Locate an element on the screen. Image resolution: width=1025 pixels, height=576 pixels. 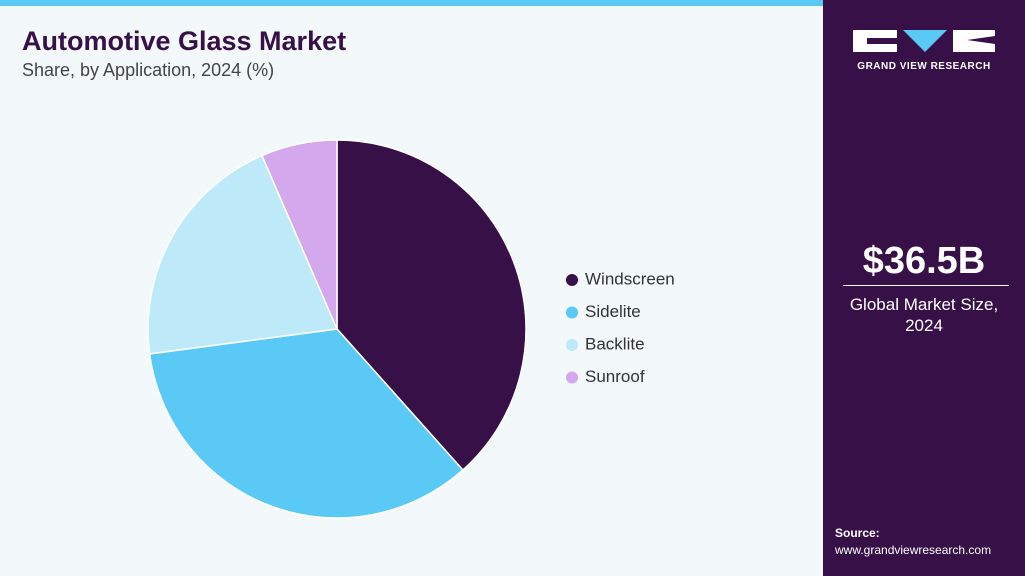
legend-label: Windscreen is located at coordinates (630, 278).